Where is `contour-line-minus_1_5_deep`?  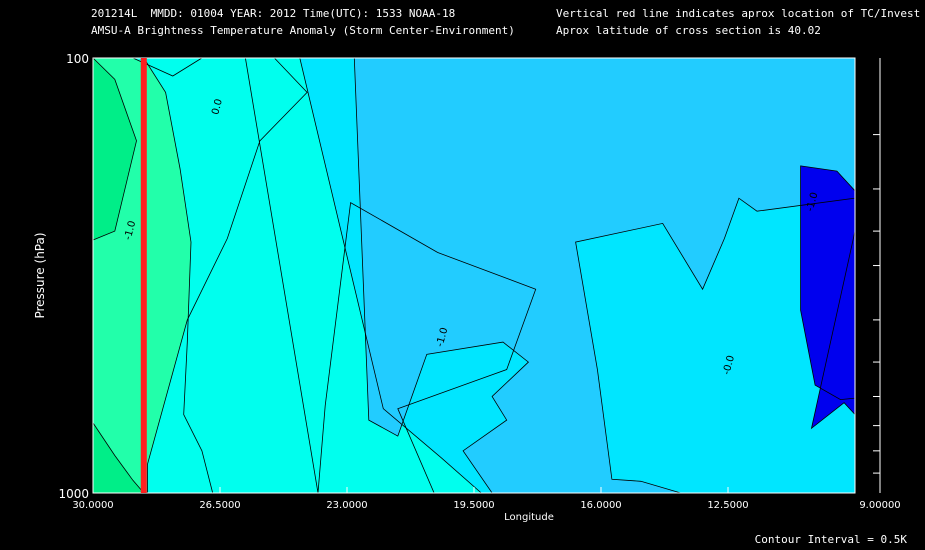
contour-line-minus_1_5_deep is located at coordinates (828, 283).